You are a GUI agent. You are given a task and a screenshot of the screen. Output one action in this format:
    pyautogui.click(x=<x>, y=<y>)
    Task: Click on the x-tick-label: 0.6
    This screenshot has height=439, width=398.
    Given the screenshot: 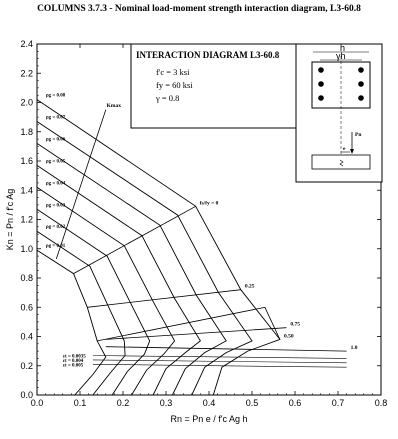 What is the action you would take?
    pyautogui.click(x=295, y=403)
    